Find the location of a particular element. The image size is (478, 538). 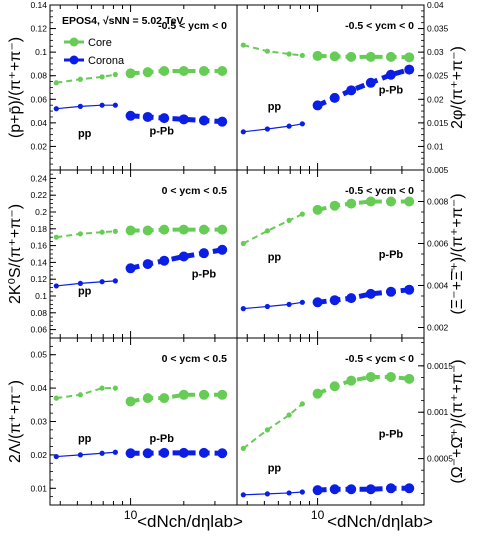

y-axis-label: (Ω⁻+Ω̄⁺)/(π⁺+π⁻) is located at coordinates (457, 421).